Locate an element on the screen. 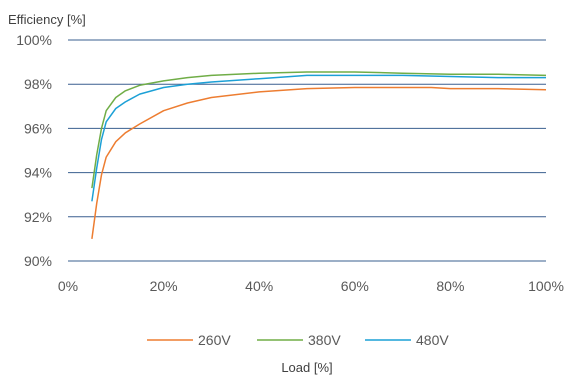  x-tick-label: 80% is located at coordinates (450, 286).